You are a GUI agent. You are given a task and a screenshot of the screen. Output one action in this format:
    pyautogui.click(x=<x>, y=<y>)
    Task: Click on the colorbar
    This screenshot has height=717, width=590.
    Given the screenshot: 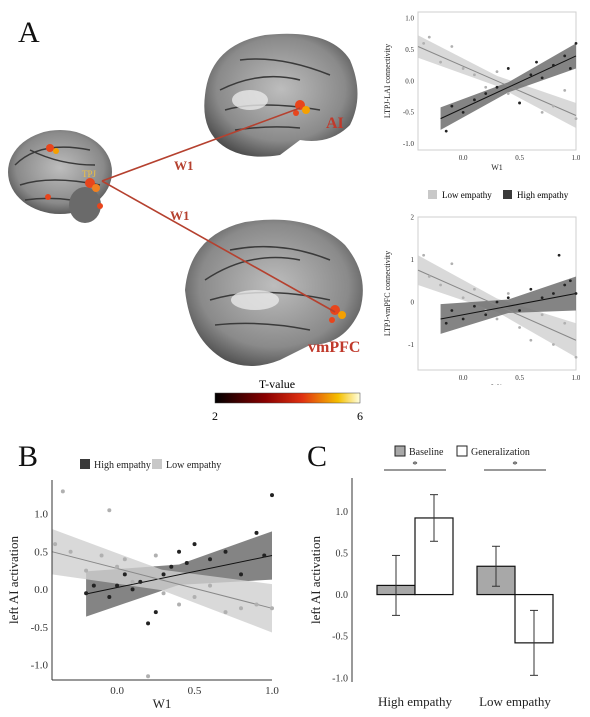 What is the action you would take?
    pyautogui.click(x=287, y=398)
    